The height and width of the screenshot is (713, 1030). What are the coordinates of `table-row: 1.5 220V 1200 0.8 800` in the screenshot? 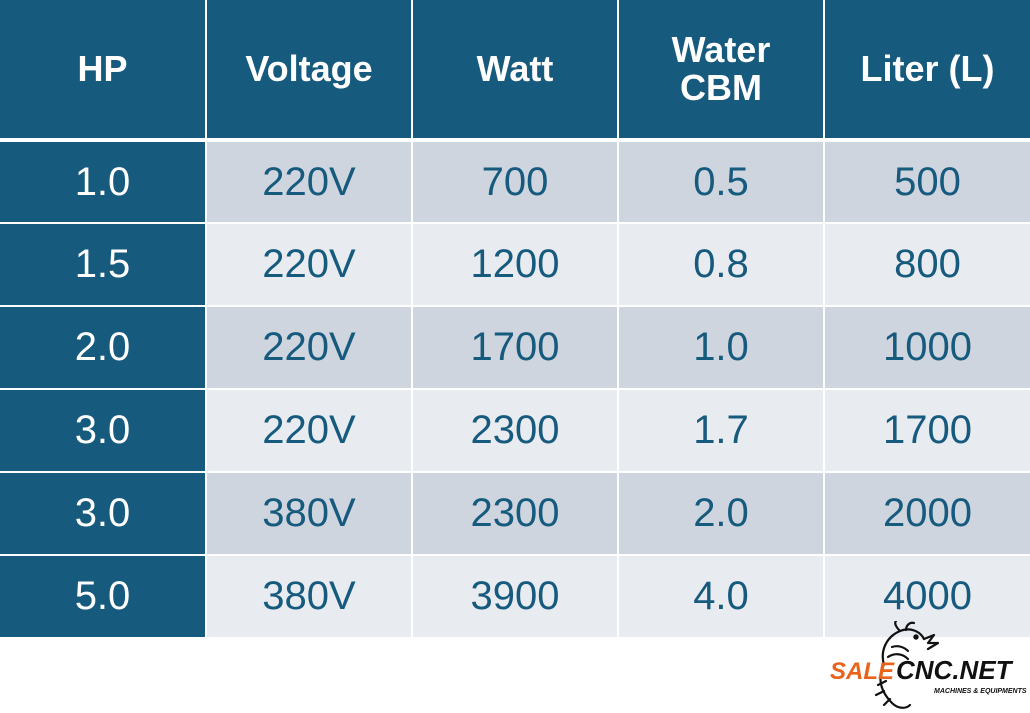 It's located at (515, 265).